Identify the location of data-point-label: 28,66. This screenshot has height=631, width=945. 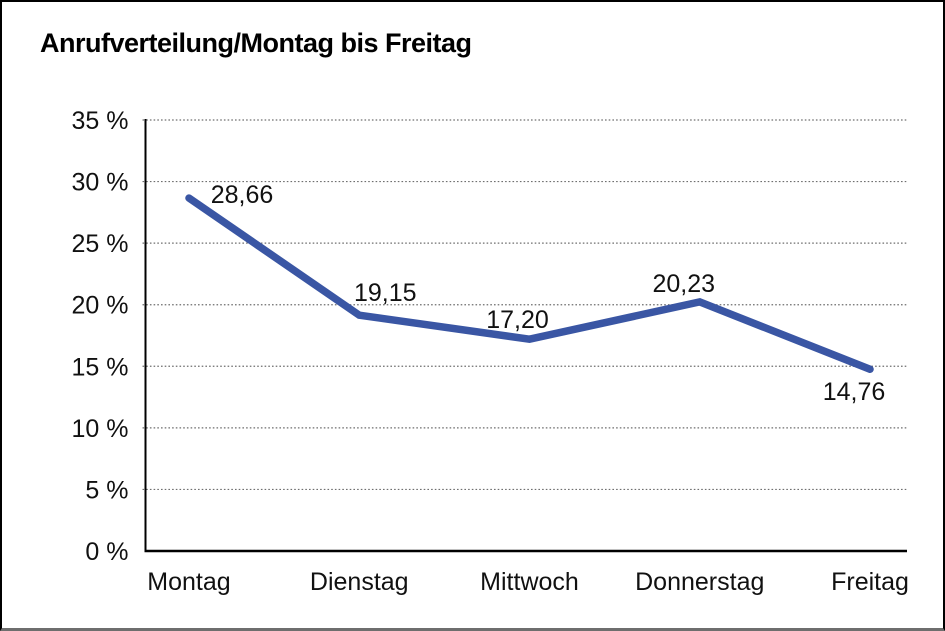
(242, 195).